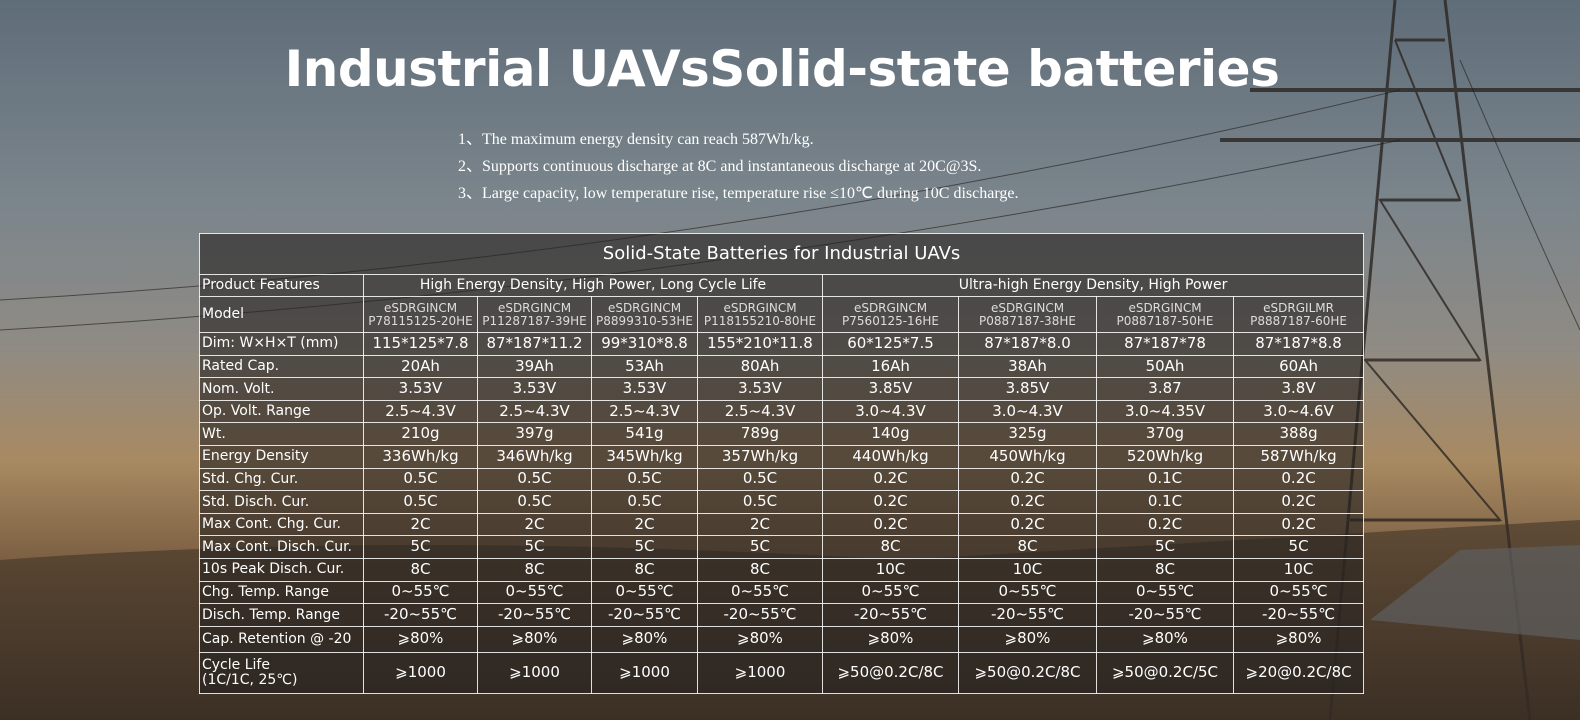 This screenshot has height=720, width=1580. Describe the element at coordinates (281, 314) in the screenshot. I see `row-label: Model` at that location.